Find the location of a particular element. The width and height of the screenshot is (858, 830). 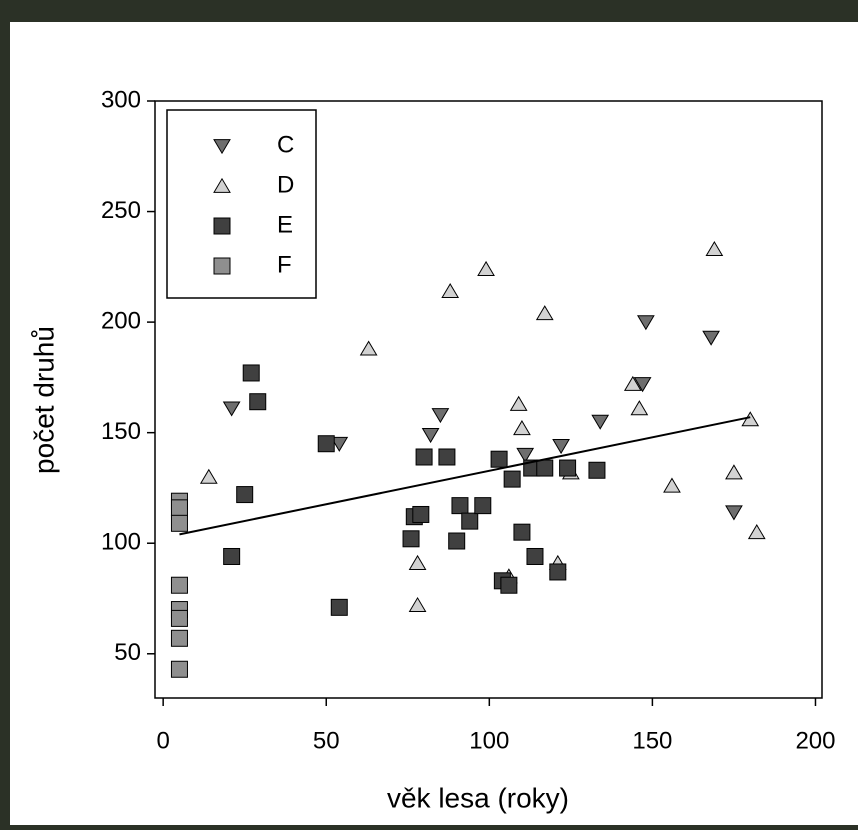

y-tick-label: 50 is located at coordinates (127, 652).